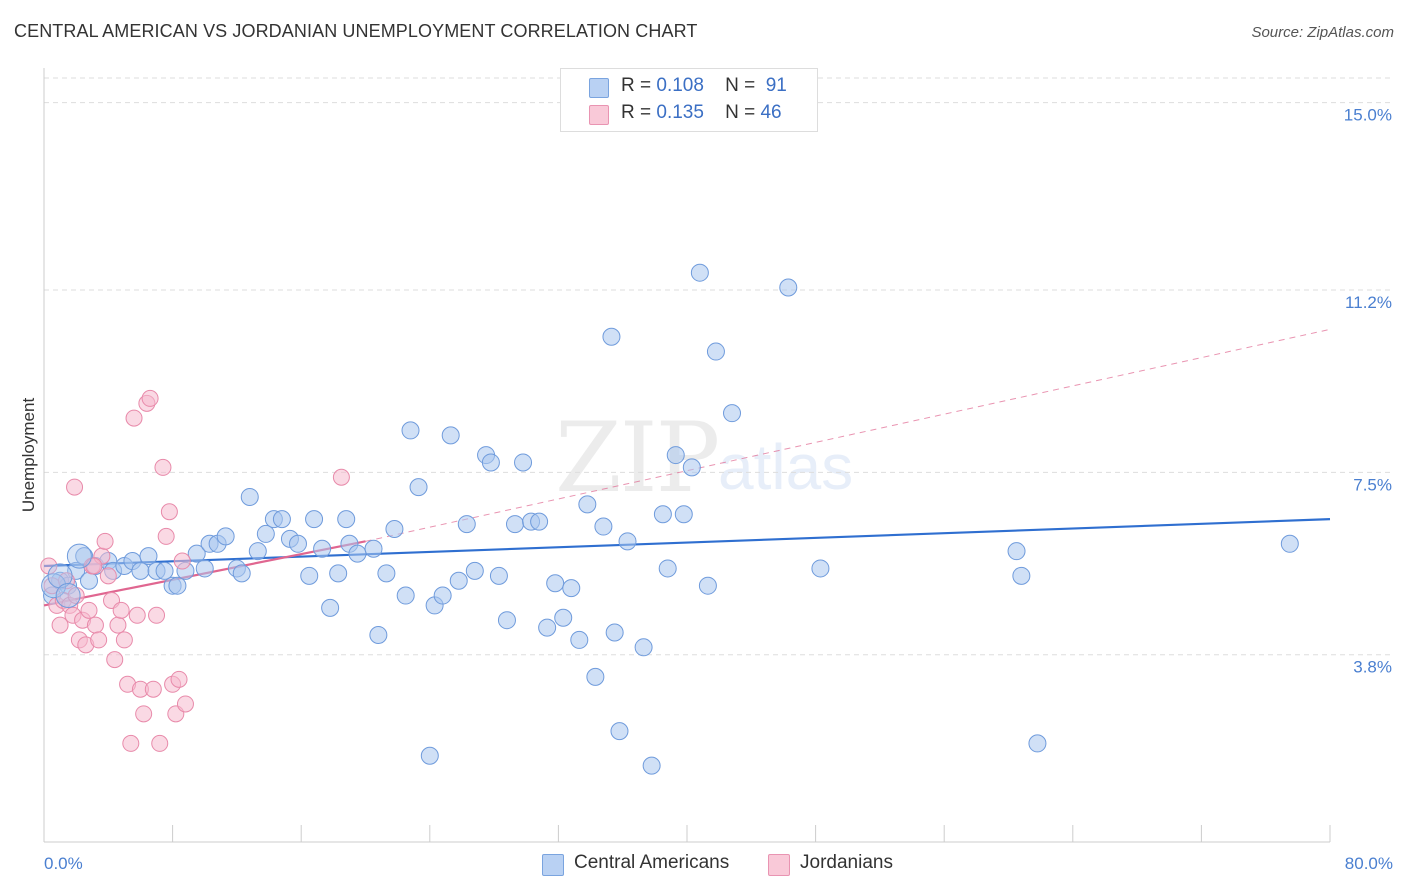 Image resolution: width=1406 pixels, height=892 pixels. I want to click on legend-swatch-blue, so click(553, 865).